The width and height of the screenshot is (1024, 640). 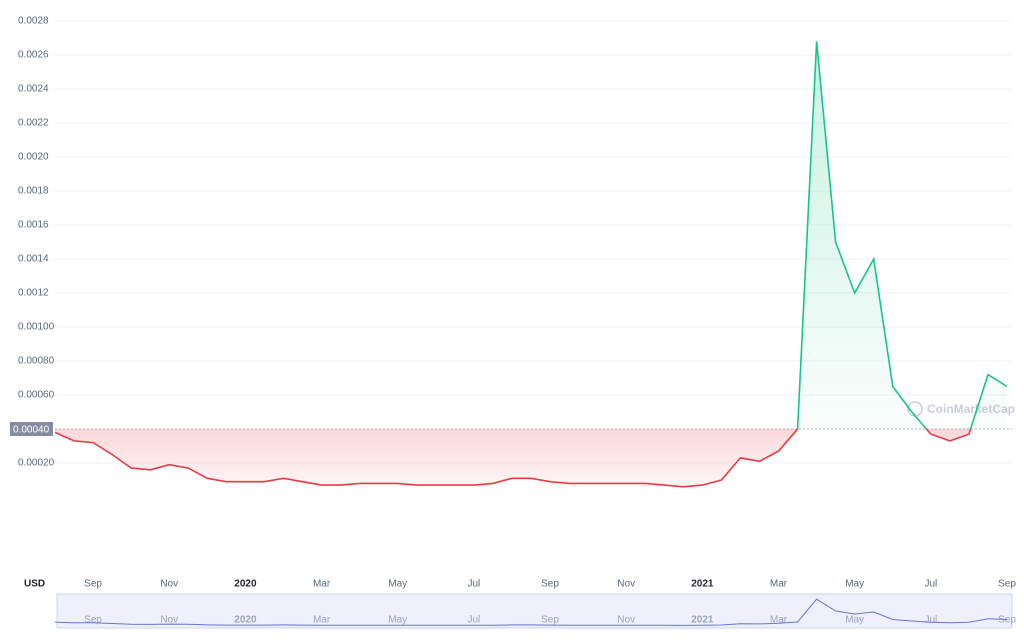 I want to click on y-tick-label: 0.00060, so click(x=36, y=395).